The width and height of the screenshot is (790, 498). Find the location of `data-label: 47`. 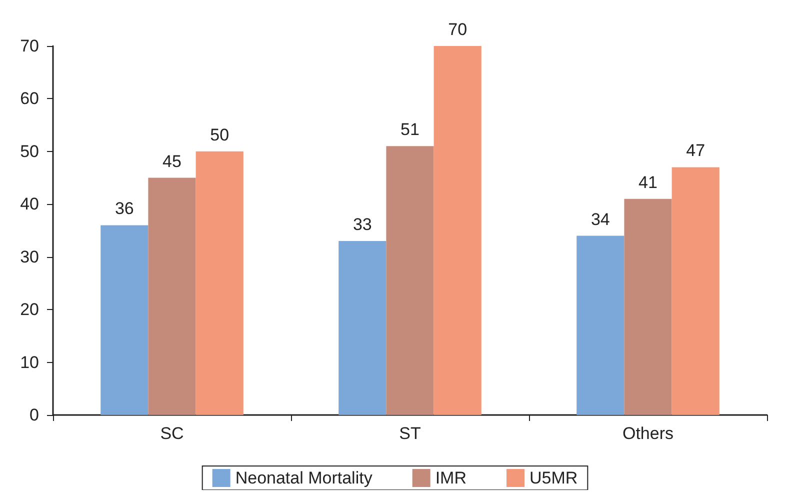

data-label: 47 is located at coordinates (696, 150).